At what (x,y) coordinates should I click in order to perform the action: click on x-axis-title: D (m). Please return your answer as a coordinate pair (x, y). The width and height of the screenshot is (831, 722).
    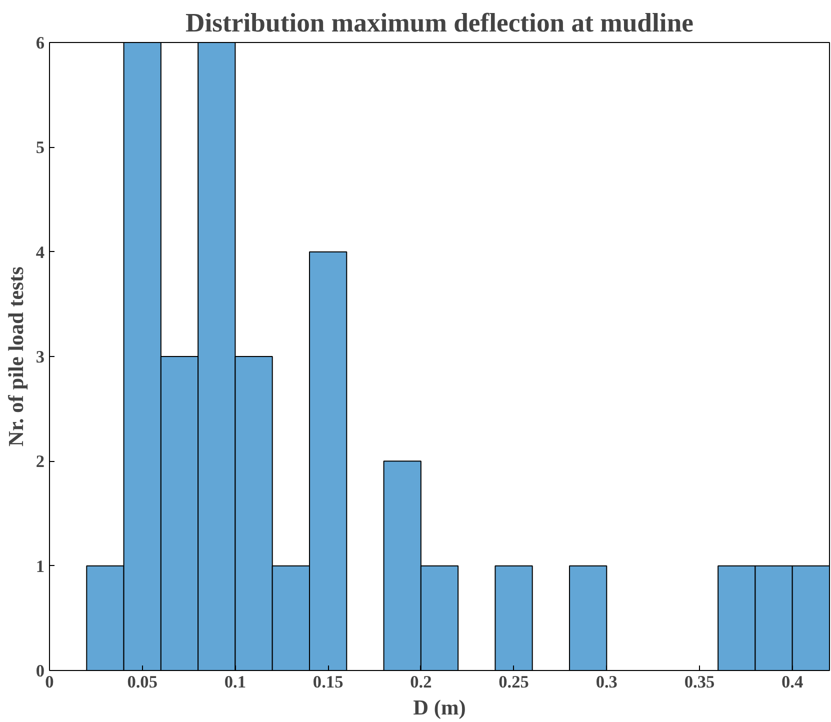
    Looking at the image, I should click on (439, 708).